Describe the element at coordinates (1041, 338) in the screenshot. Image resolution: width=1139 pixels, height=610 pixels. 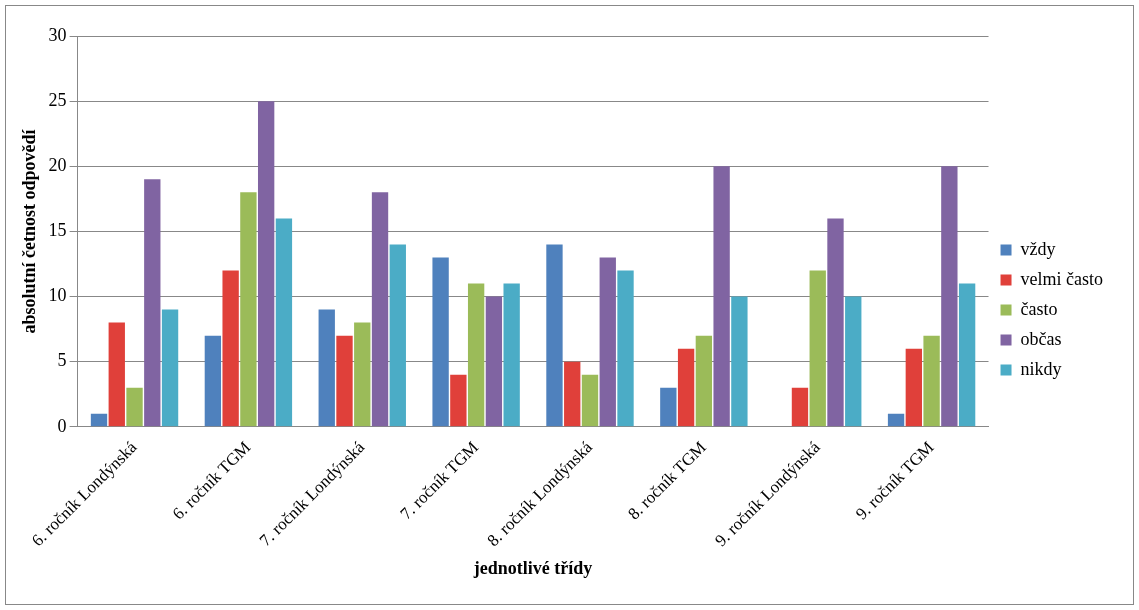
I see `legend-label: občas` at that location.